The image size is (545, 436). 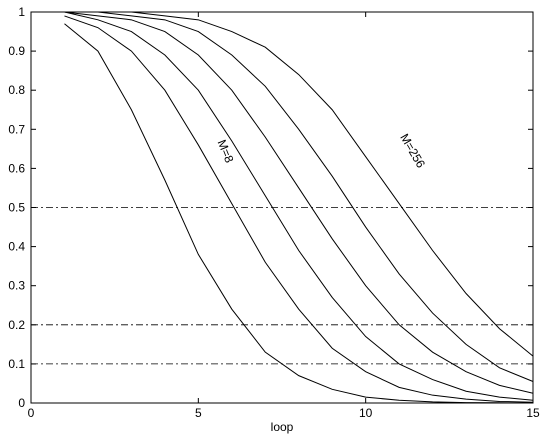 I want to click on y-tick-label: 0.2, so click(x=16, y=325).